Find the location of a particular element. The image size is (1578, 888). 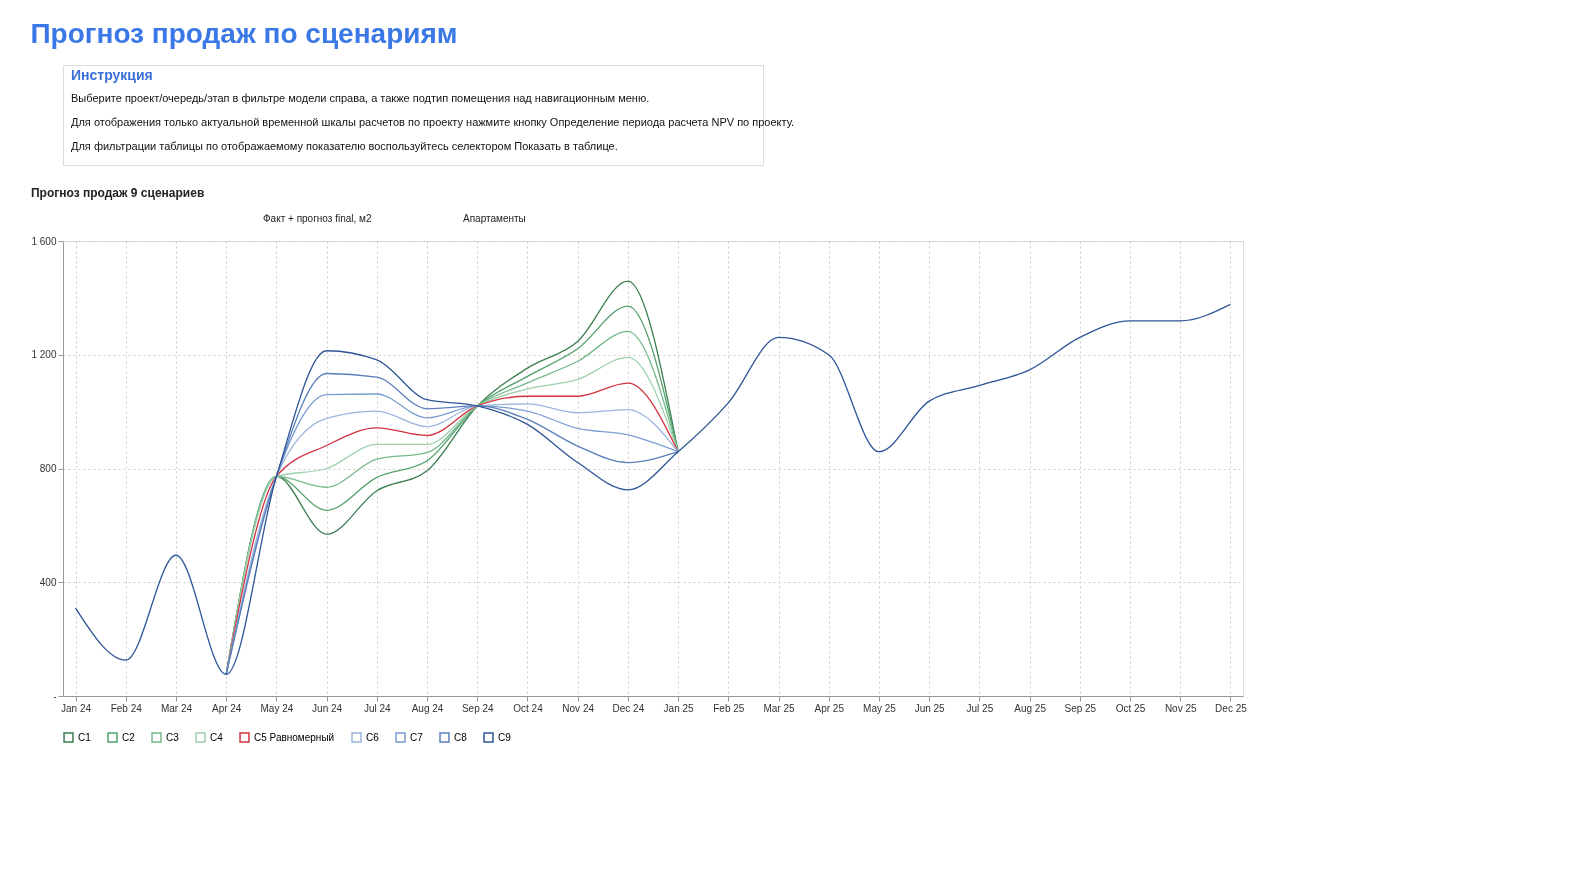

legend-label: C8 is located at coordinates (461, 737).